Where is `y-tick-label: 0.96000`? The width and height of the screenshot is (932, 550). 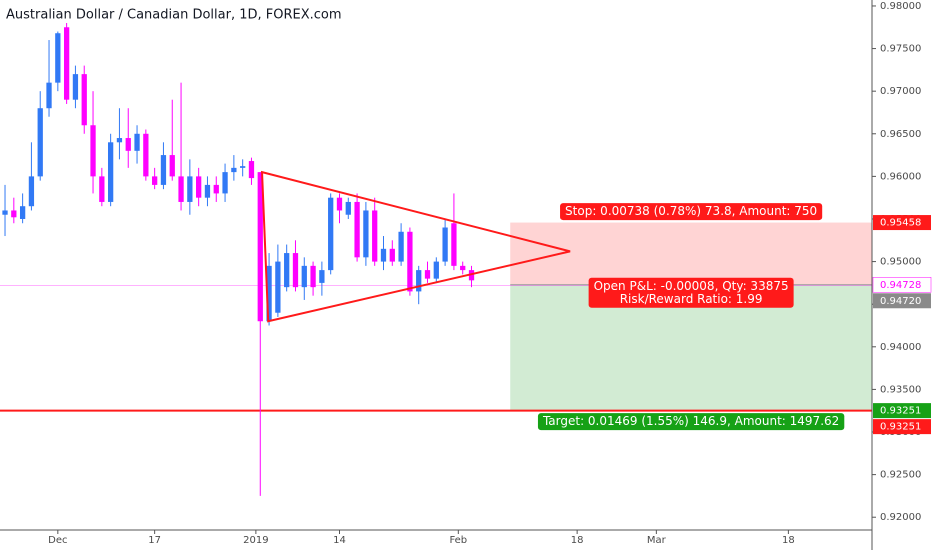 y-tick-label: 0.96000 is located at coordinates (900, 176).